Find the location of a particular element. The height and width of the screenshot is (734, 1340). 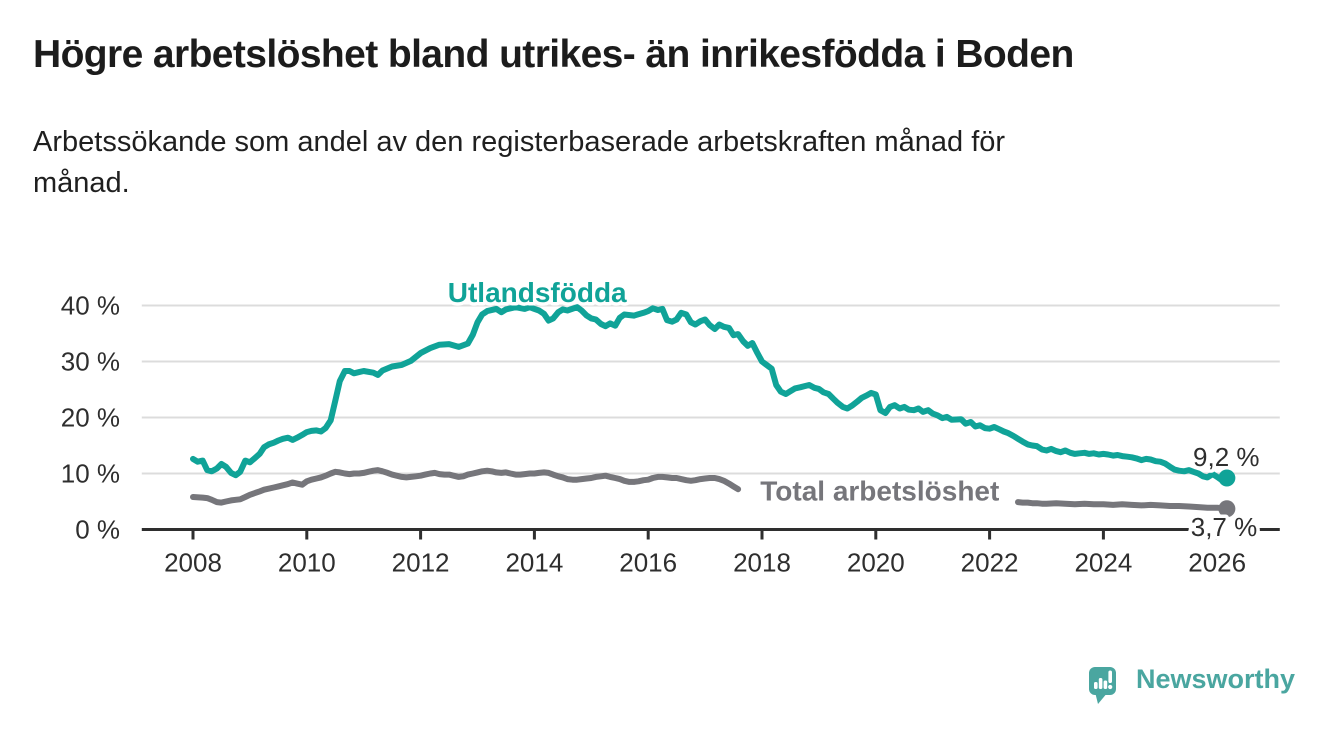

logo-exclamation-dot is located at coordinates (1110, 687).